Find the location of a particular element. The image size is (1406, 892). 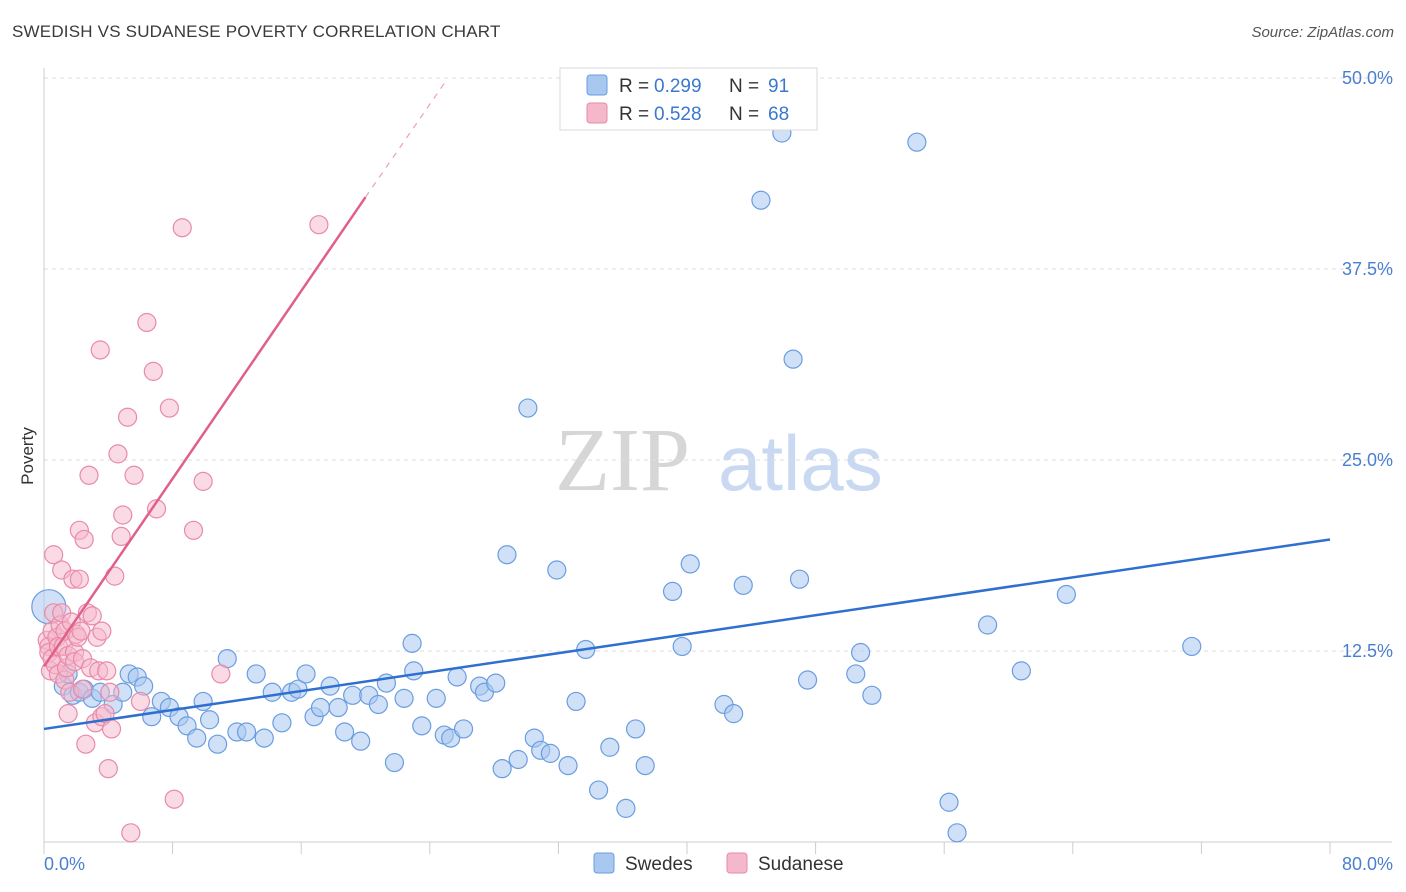

x-tick-labels: 0.0% 80.0% is located at coordinates (718, 864).